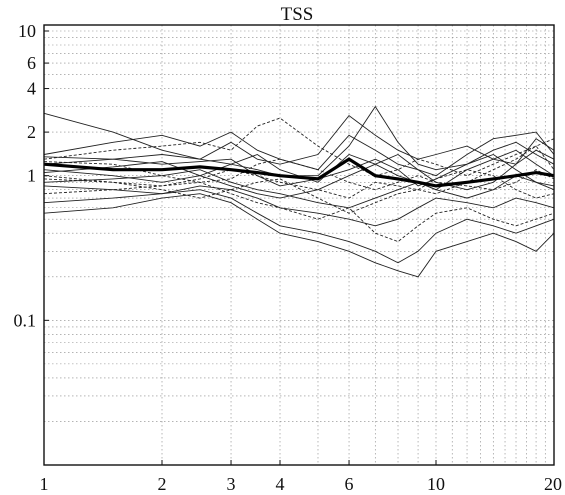 The image size is (565, 495). What do you see at coordinates (297, 14) in the screenshot?
I see `chart-title: TSS` at bounding box center [297, 14].